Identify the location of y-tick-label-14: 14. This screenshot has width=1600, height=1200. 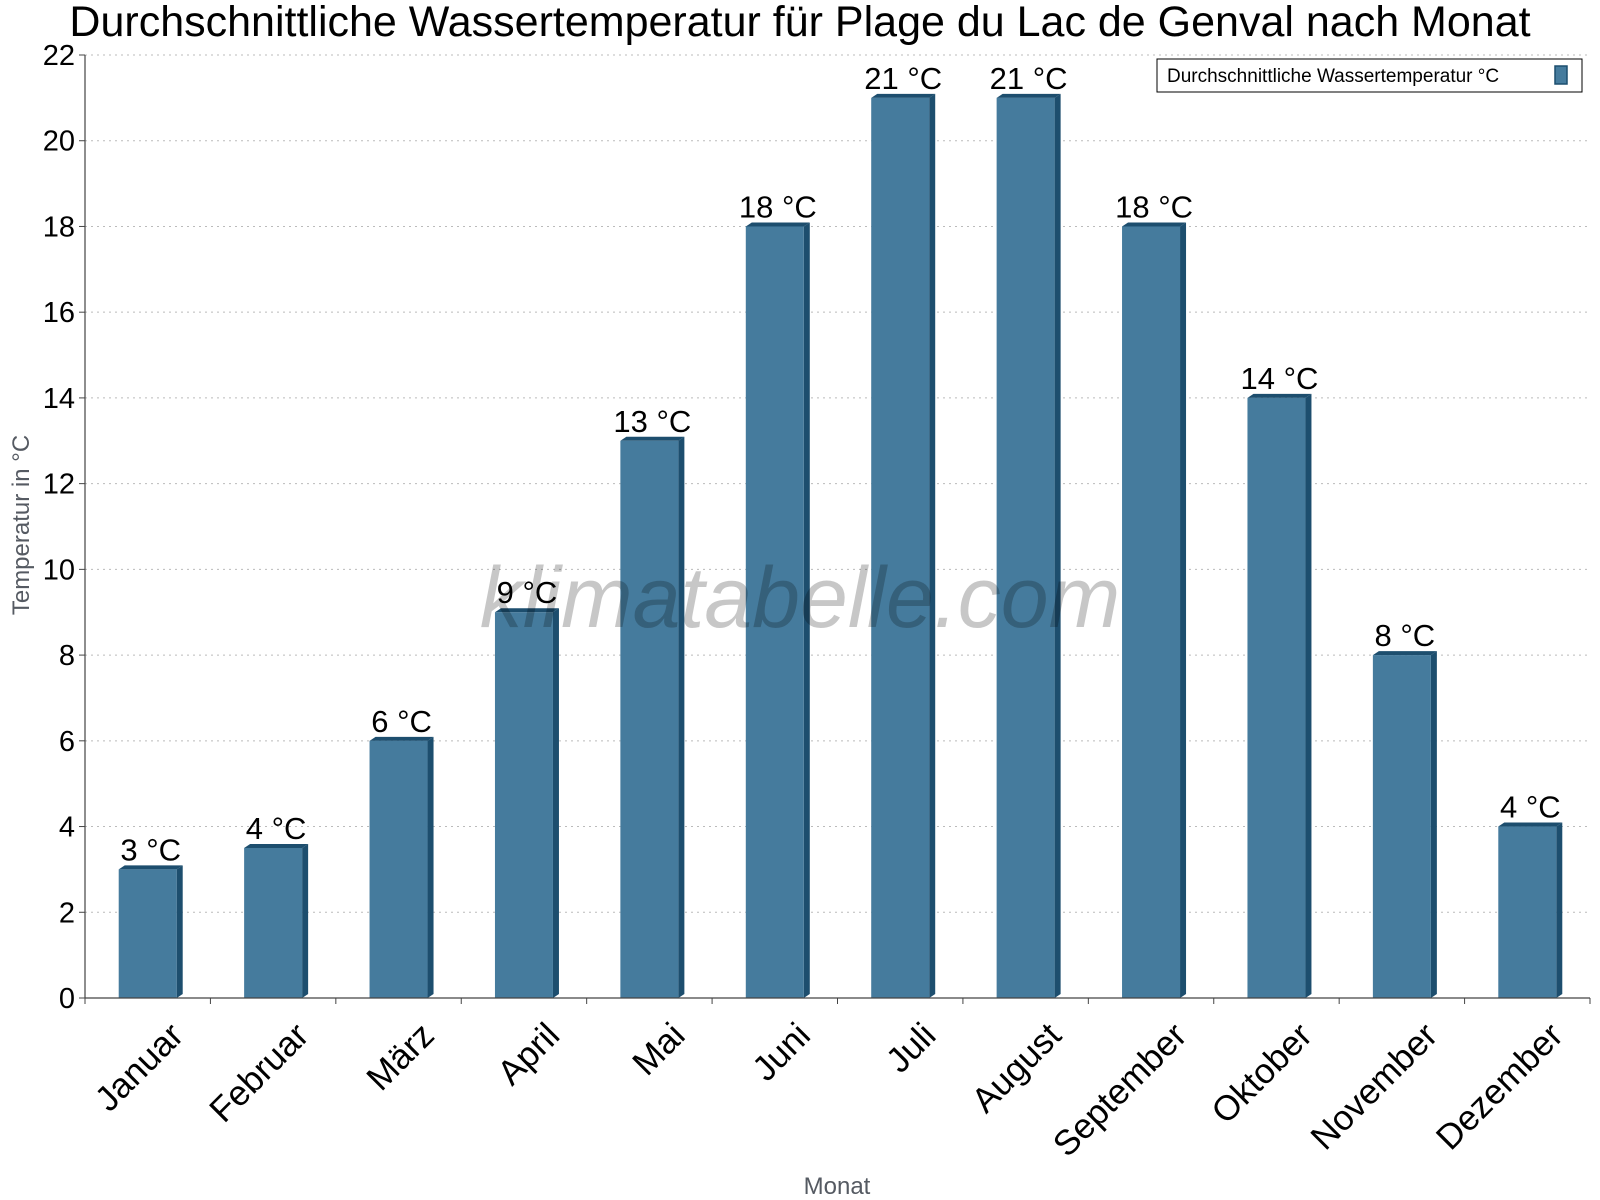
(59, 399).